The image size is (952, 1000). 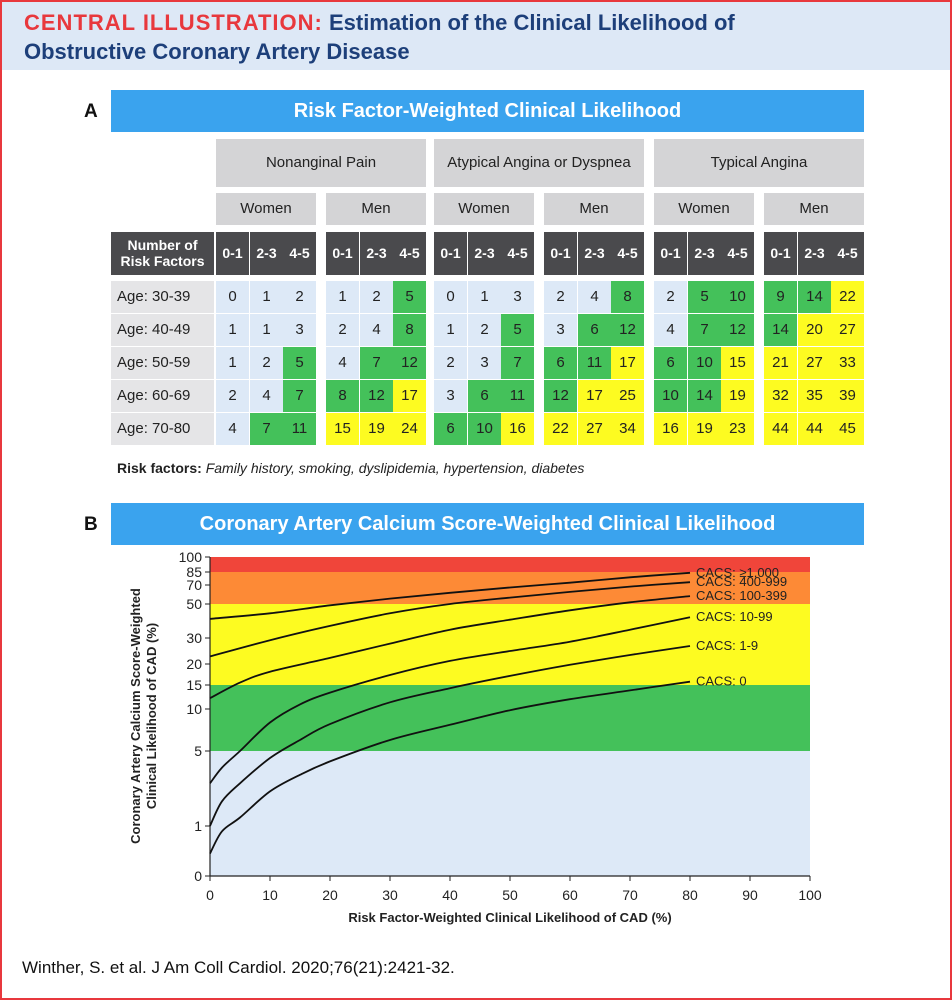 I want to click on symptom-header: Typical Angina, so click(x=759, y=163).